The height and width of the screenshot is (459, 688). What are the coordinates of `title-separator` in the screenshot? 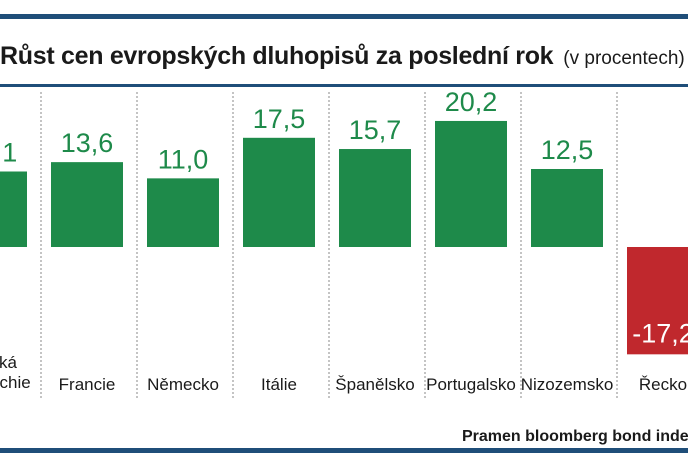 It's located at (344, 85).